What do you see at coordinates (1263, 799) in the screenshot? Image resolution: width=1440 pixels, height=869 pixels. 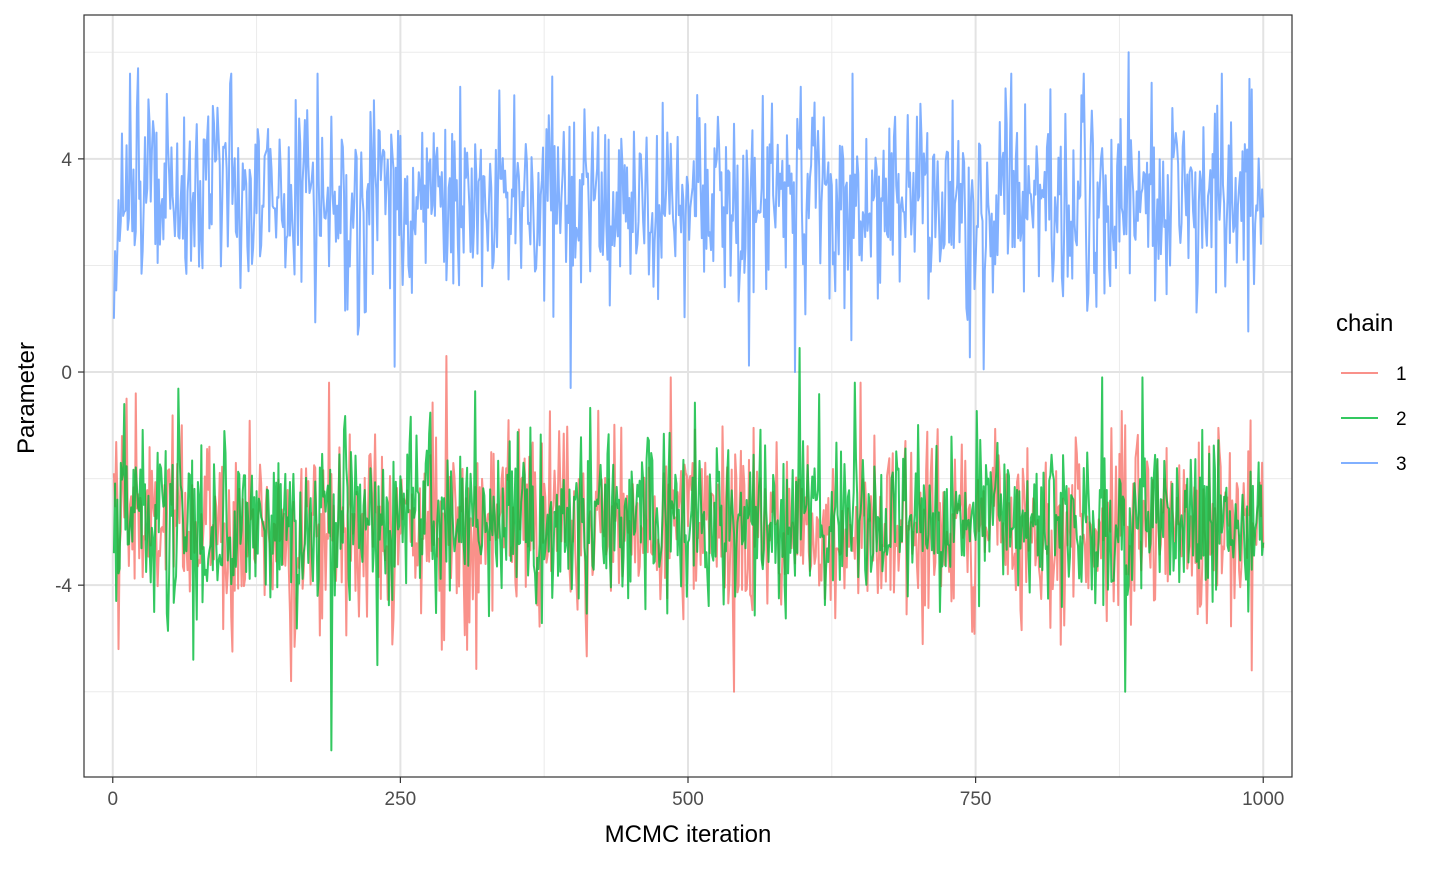 I see `x-tick-label: 1000` at bounding box center [1263, 799].